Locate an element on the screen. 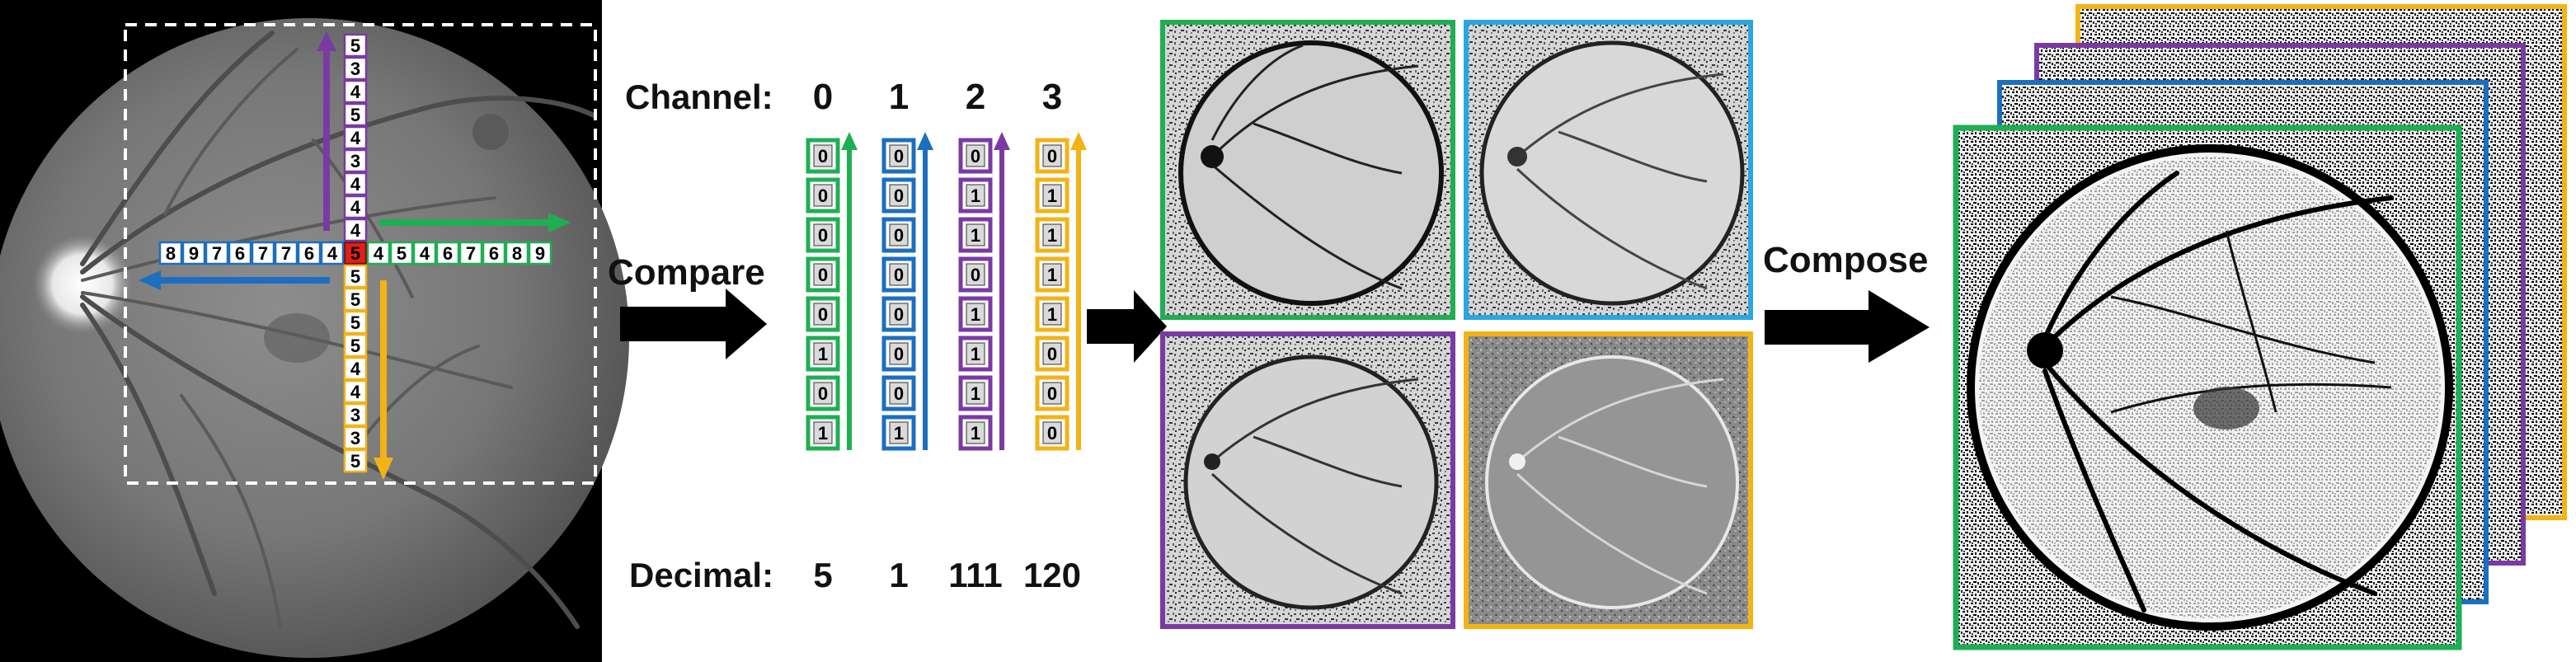  decimal-value: 120 is located at coordinates (1052, 575).